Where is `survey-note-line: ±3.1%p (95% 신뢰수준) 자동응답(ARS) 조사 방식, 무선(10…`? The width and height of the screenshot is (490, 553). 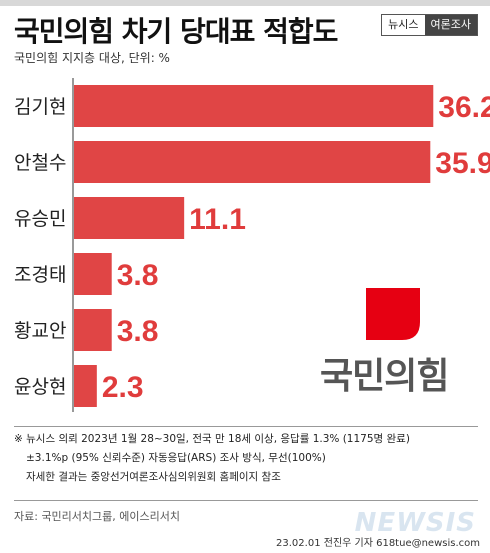
survey-note-line: ±3.1%p (95% 신뢰수준) 자동응답(ARS) 조사 방식, 무선(10… is located at coordinates (176, 458).